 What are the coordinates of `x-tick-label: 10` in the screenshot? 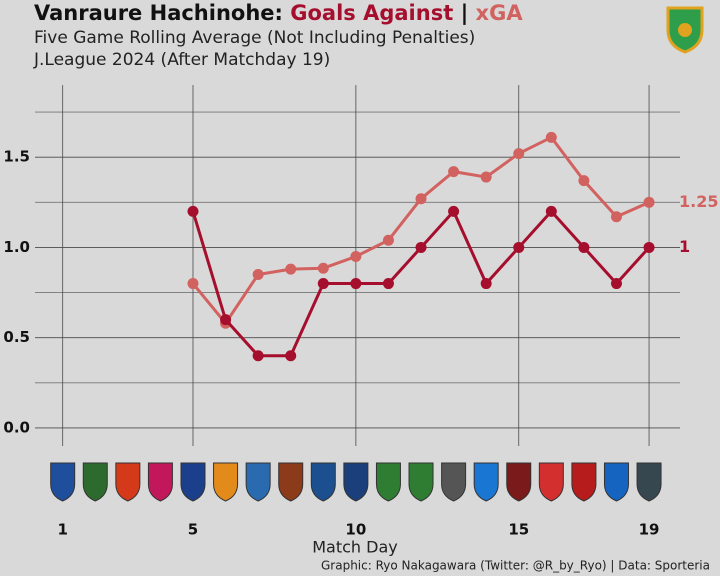 It's located at (355, 530).